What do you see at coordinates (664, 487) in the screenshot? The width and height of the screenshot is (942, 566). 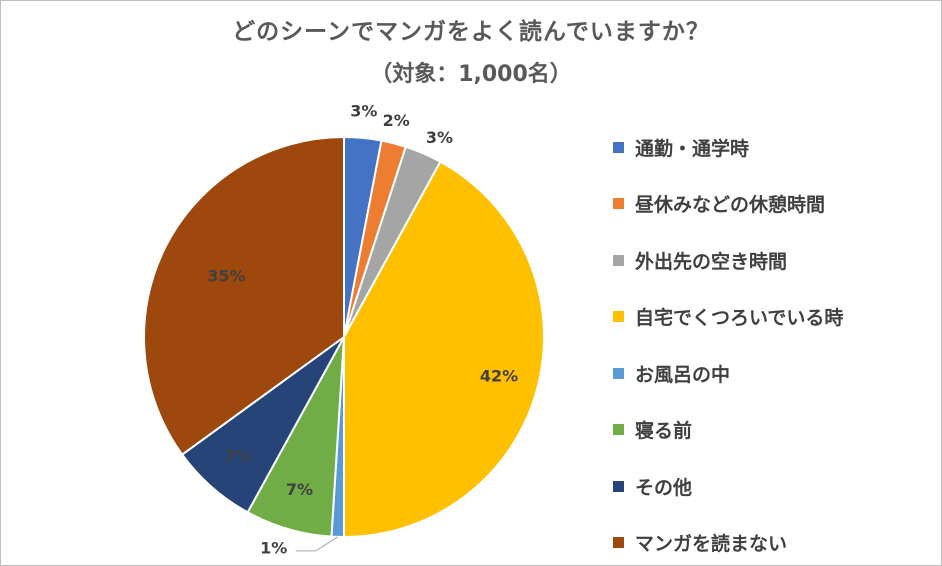 I see `legend-label: その他` at bounding box center [664, 487].